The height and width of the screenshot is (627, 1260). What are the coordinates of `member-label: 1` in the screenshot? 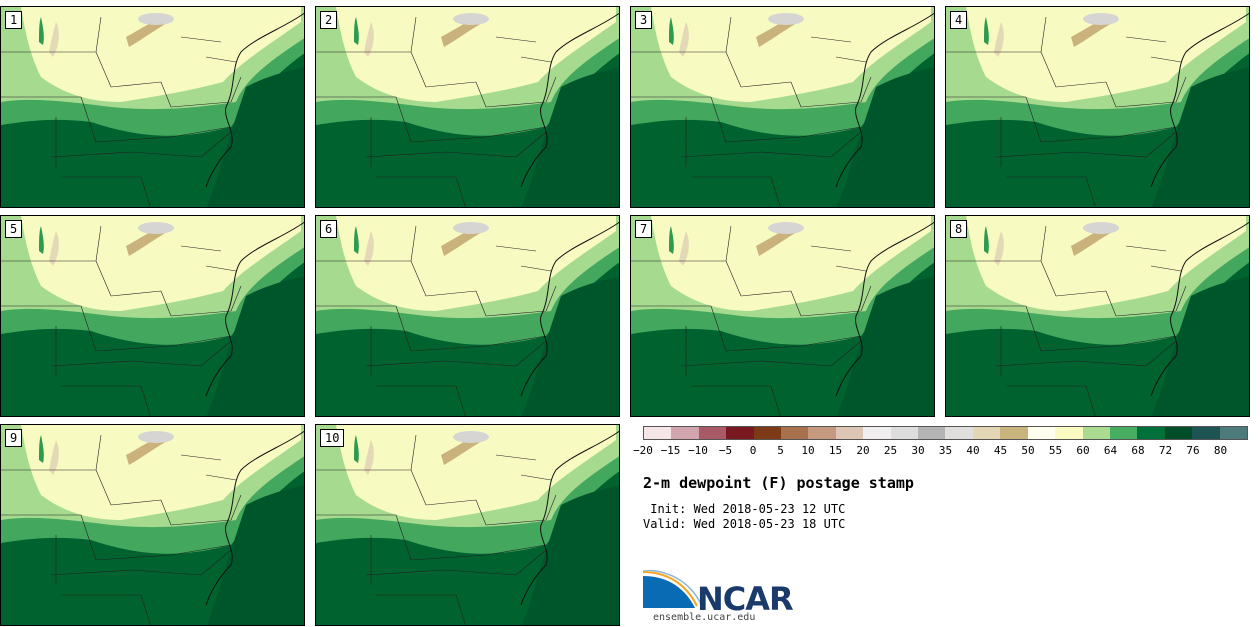 It's located at (14, 20).